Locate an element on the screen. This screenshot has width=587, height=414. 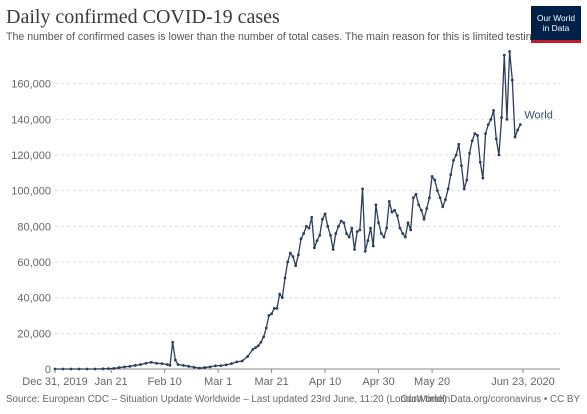
logo-line-2: in Data is located at coordinates (556, 28).